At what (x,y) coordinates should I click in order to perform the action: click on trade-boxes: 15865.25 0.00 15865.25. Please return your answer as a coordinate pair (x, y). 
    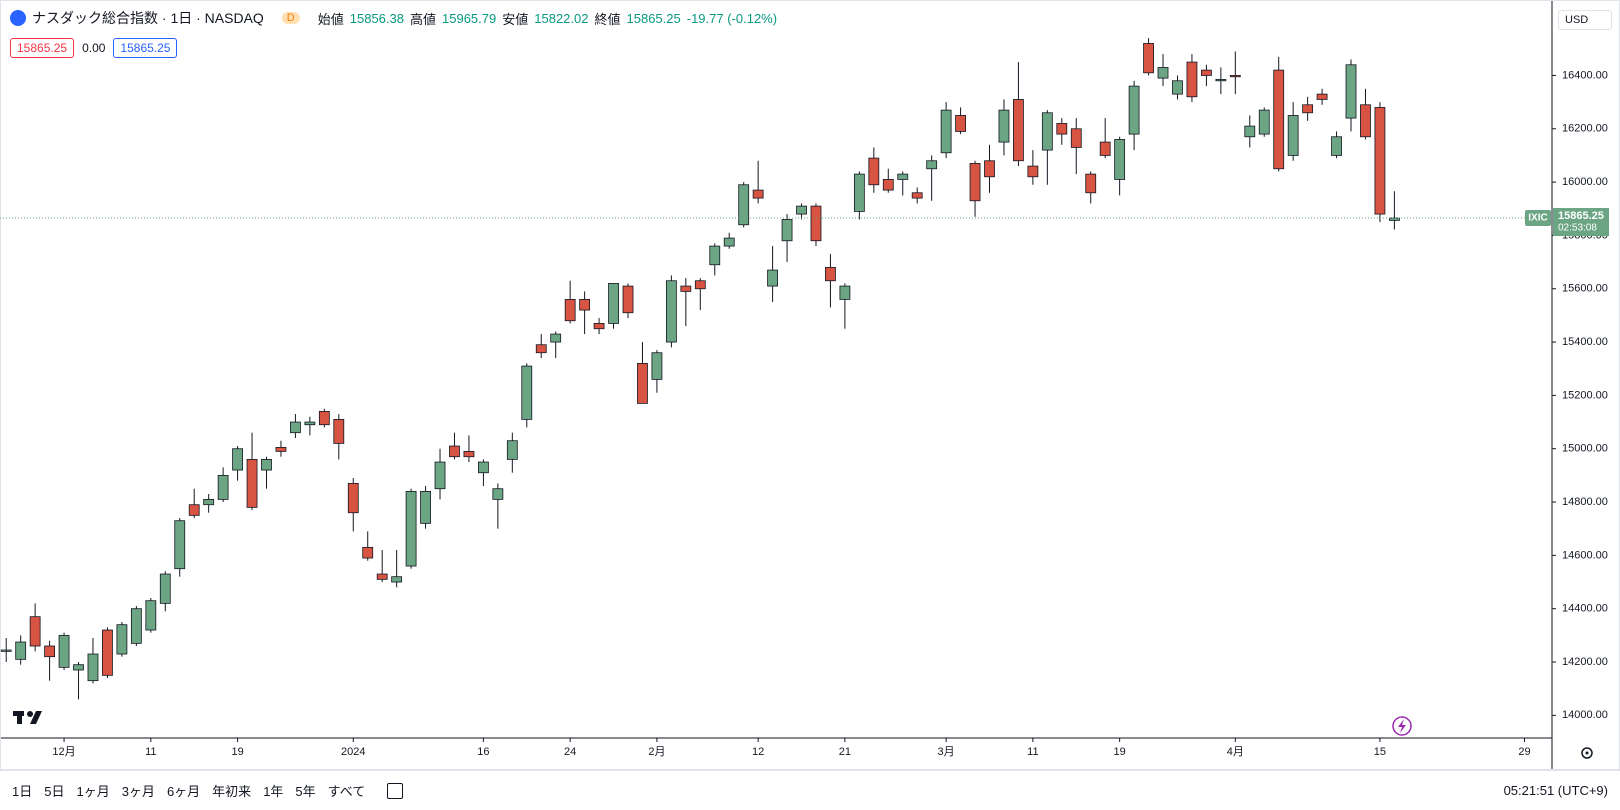
    Looking at the image, I should click on (94, 48).